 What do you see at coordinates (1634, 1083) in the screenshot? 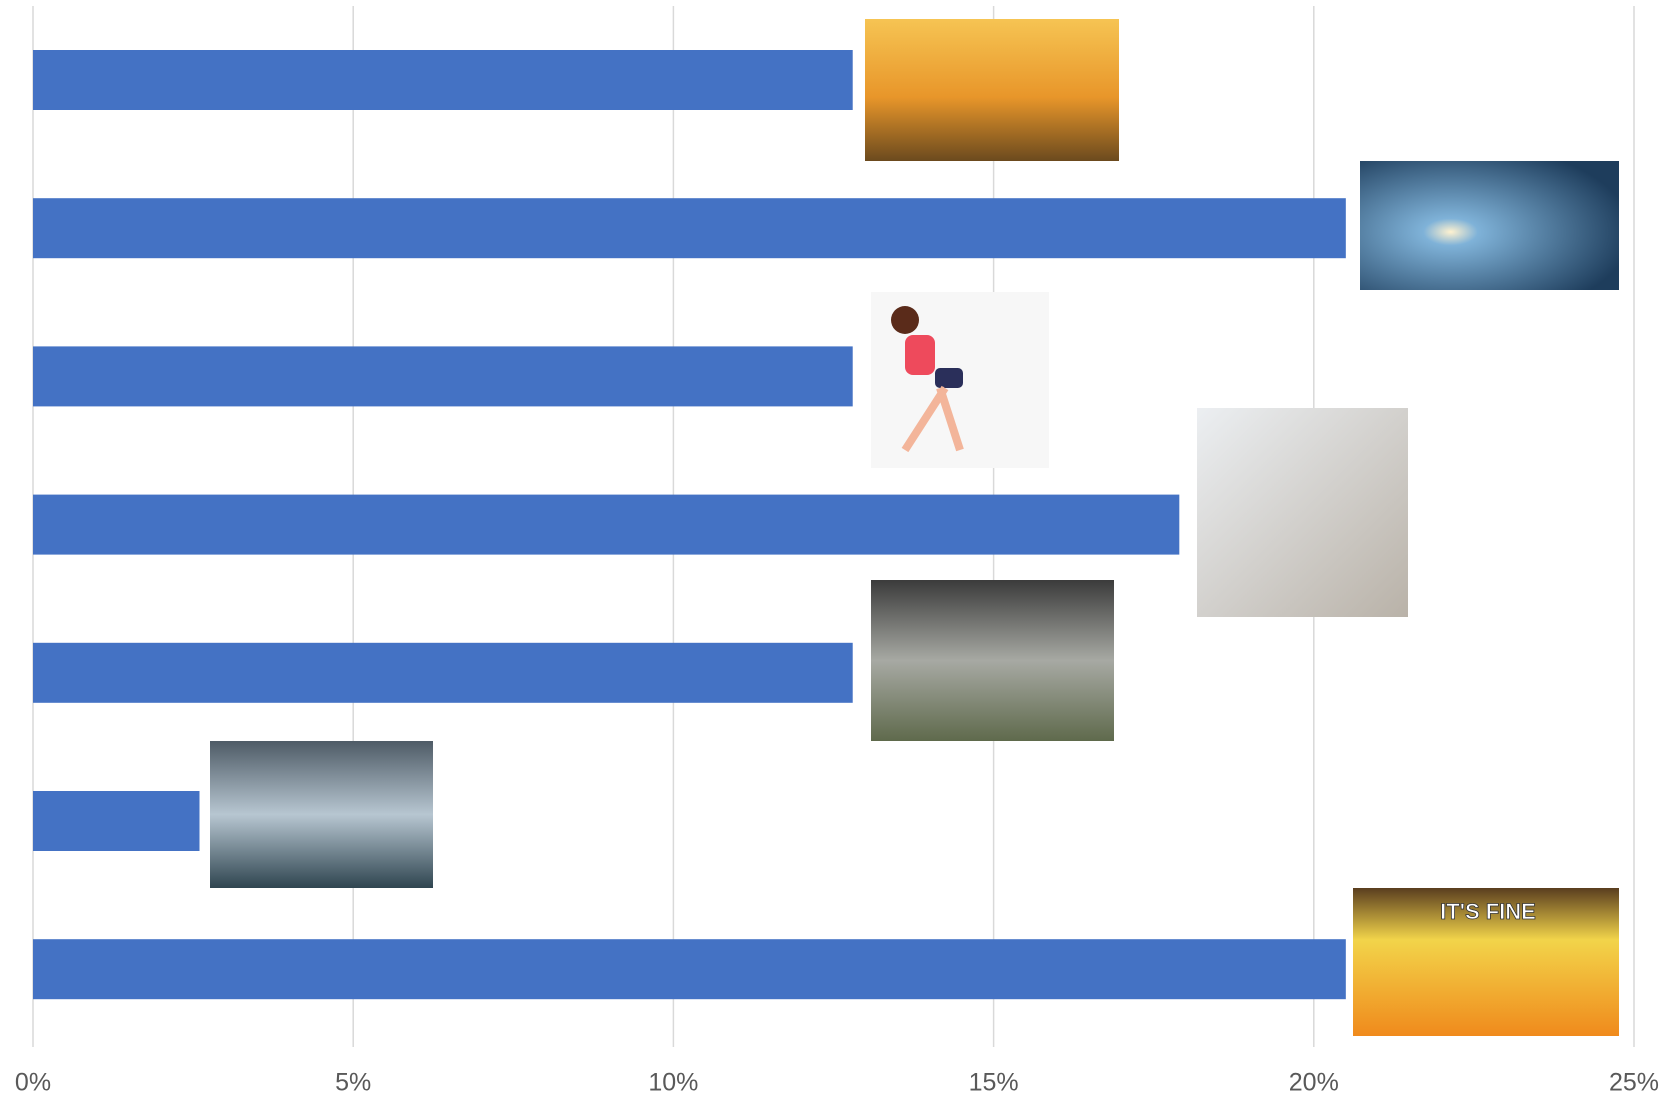
I see `x-tick-label: 25%` at bounding box center [1634, 1083].